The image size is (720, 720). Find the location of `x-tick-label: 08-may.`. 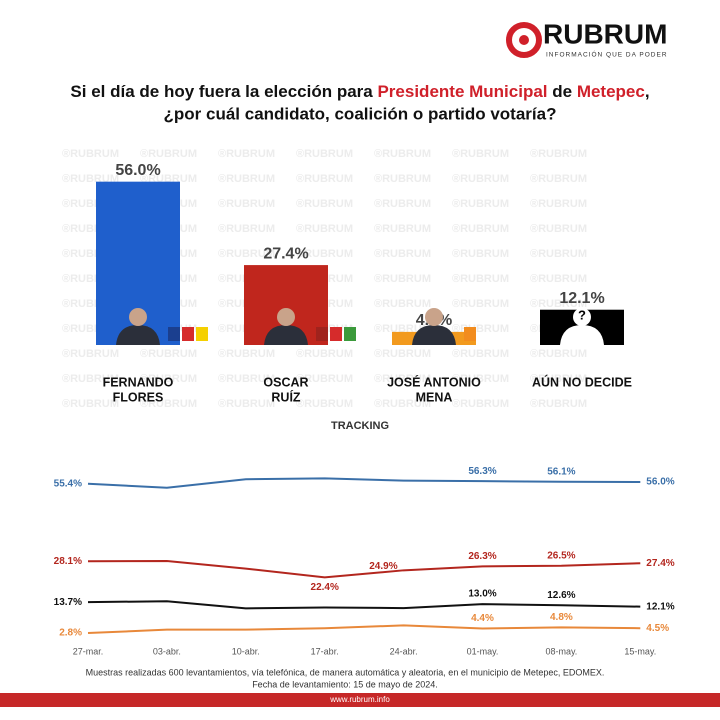

x-tick-label: 08-may. is located at coordinates (561, 651).